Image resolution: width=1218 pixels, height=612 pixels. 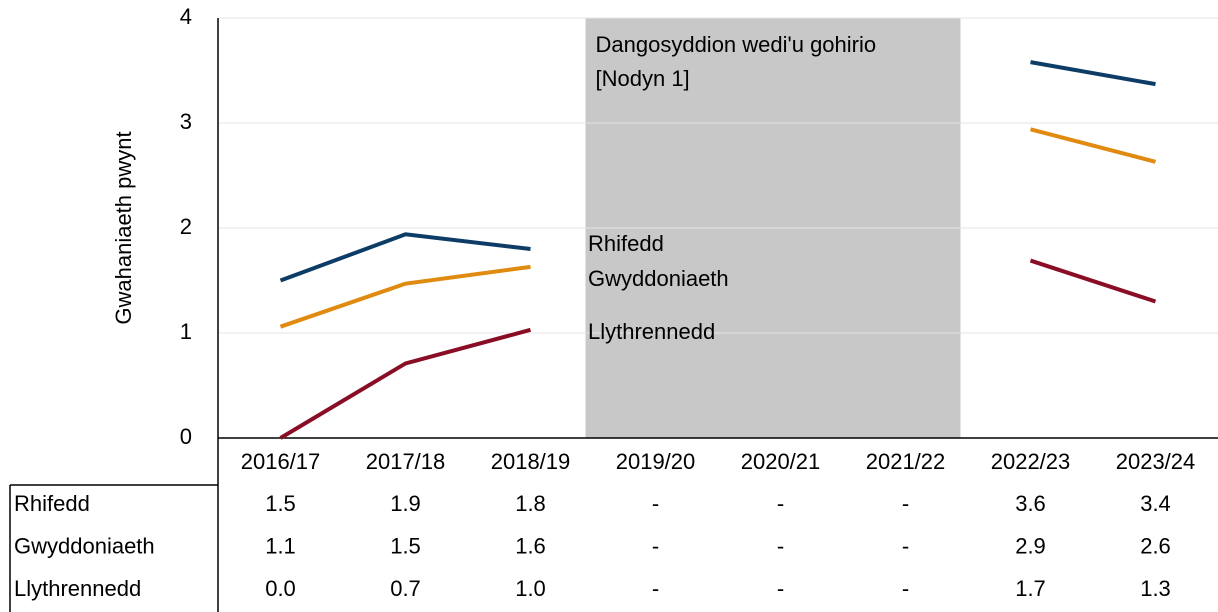 I want to click on table-cell: 3.4, so click(x=1155, y=503).